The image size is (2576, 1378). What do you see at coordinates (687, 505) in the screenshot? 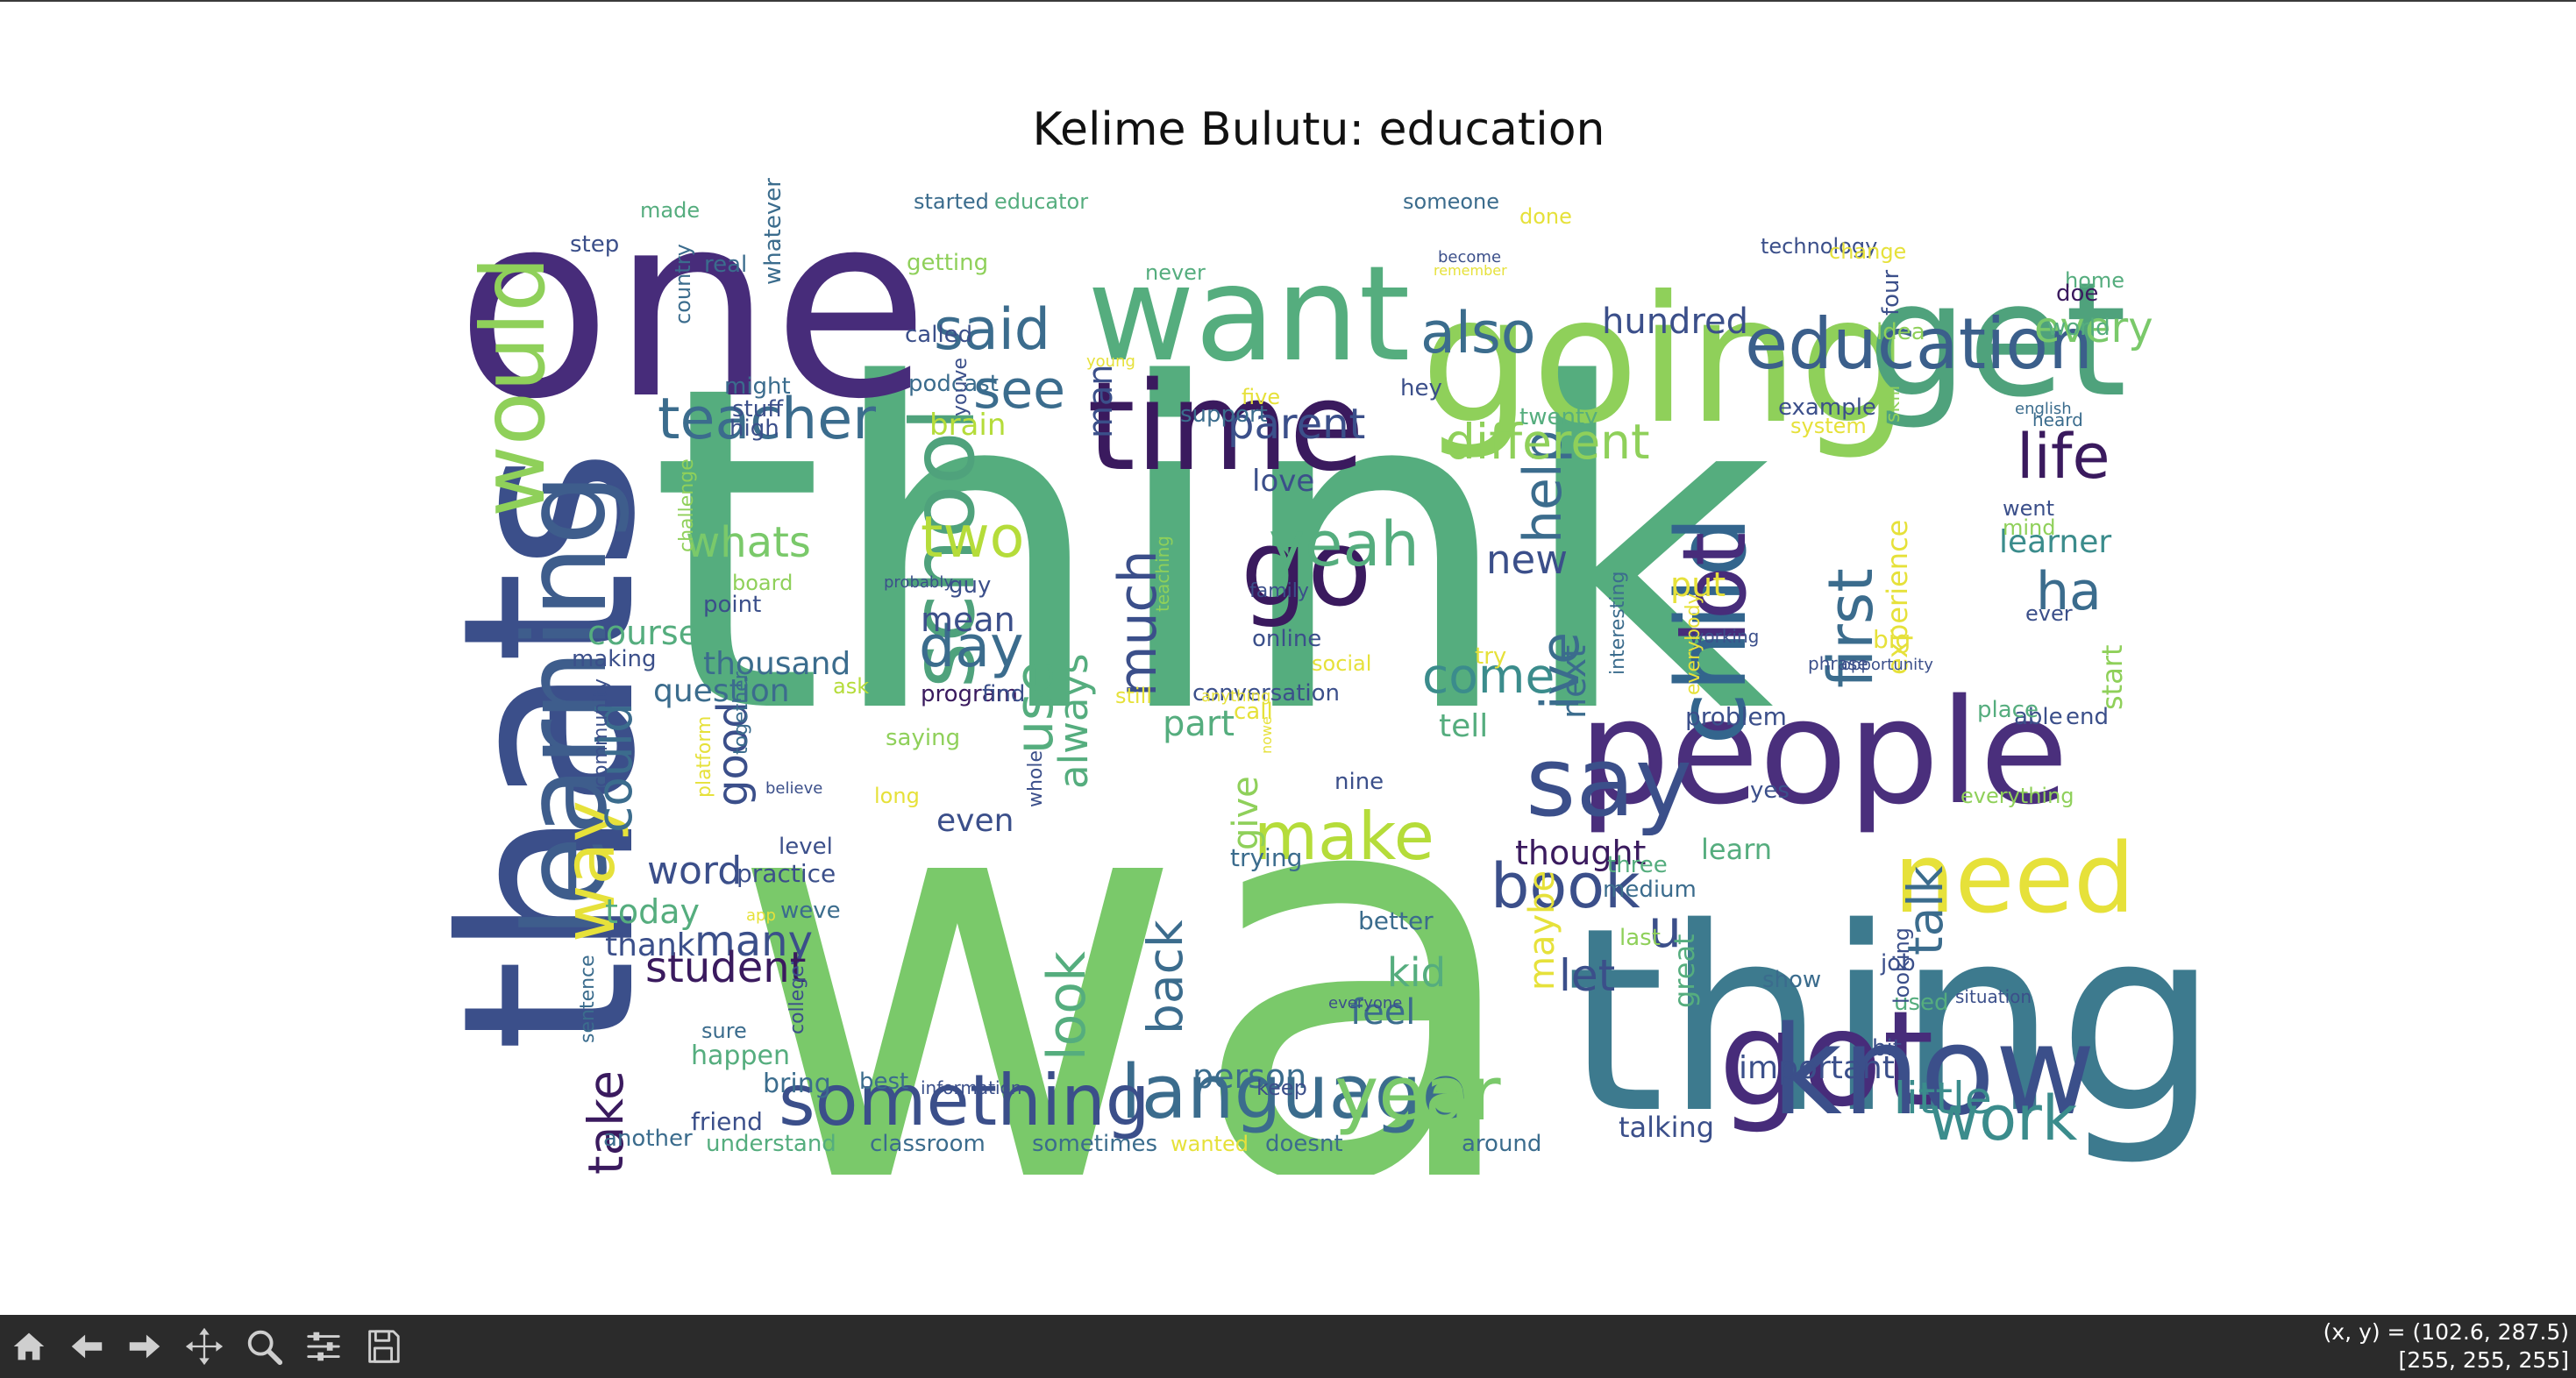
I see `word-challenge: challenge` at bounding box center [687, 505].